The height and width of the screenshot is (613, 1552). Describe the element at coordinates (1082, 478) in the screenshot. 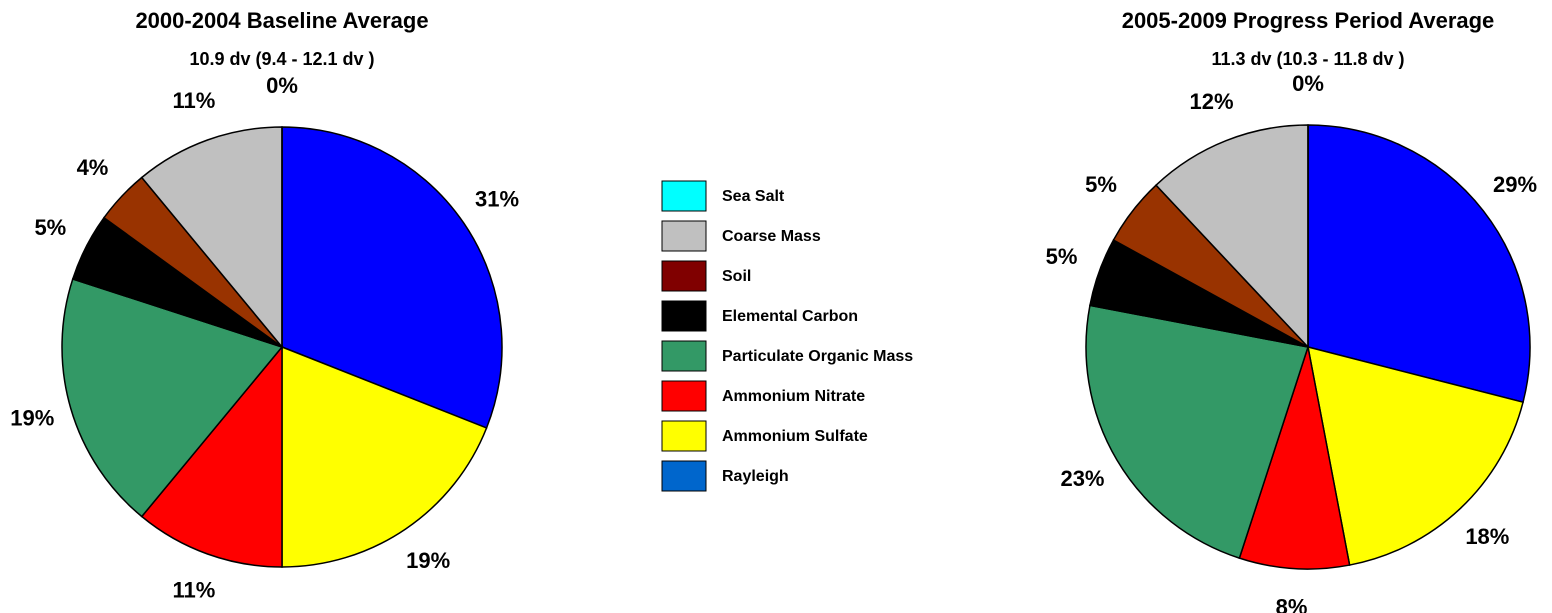

I see `slice-label: 23%` at that location.